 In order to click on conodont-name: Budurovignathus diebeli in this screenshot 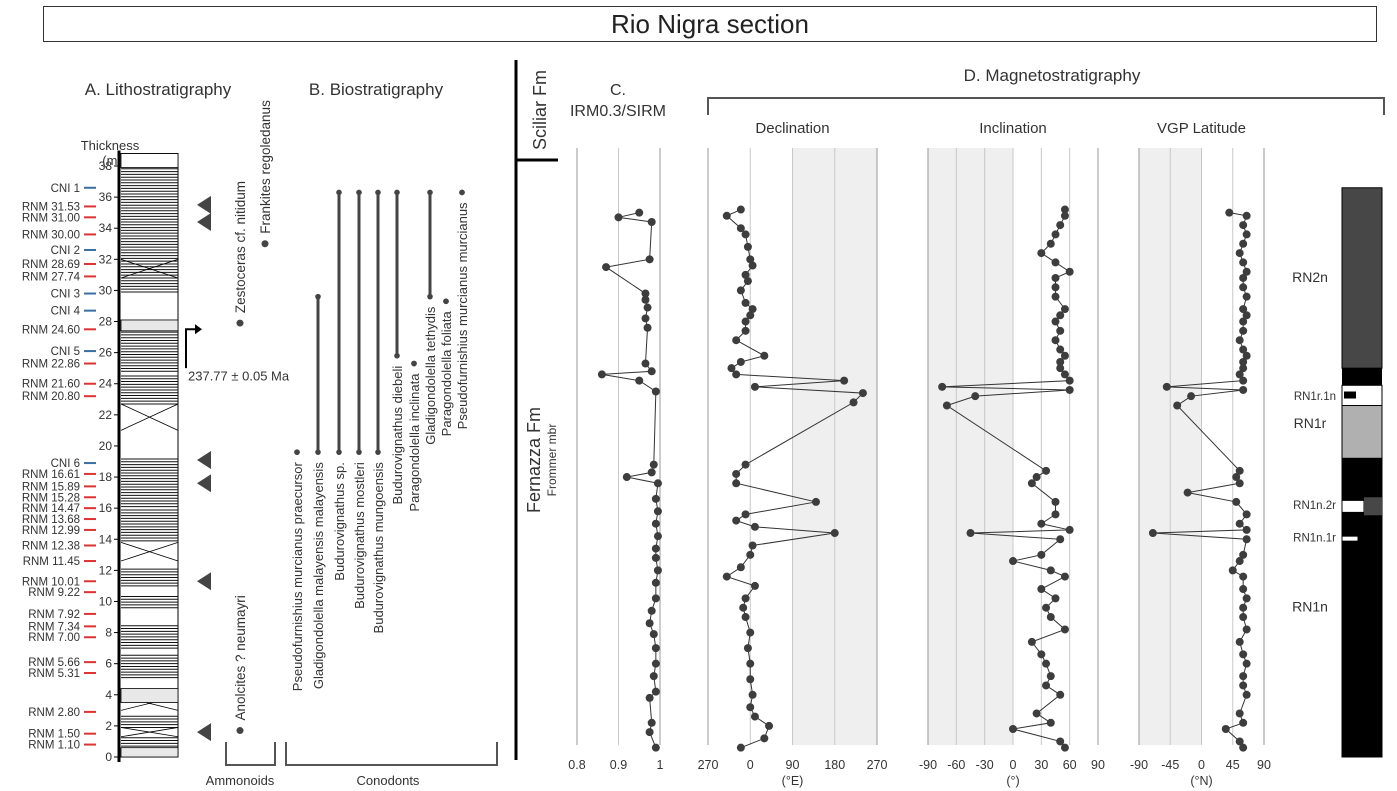, I will do `click(397, 435)`.